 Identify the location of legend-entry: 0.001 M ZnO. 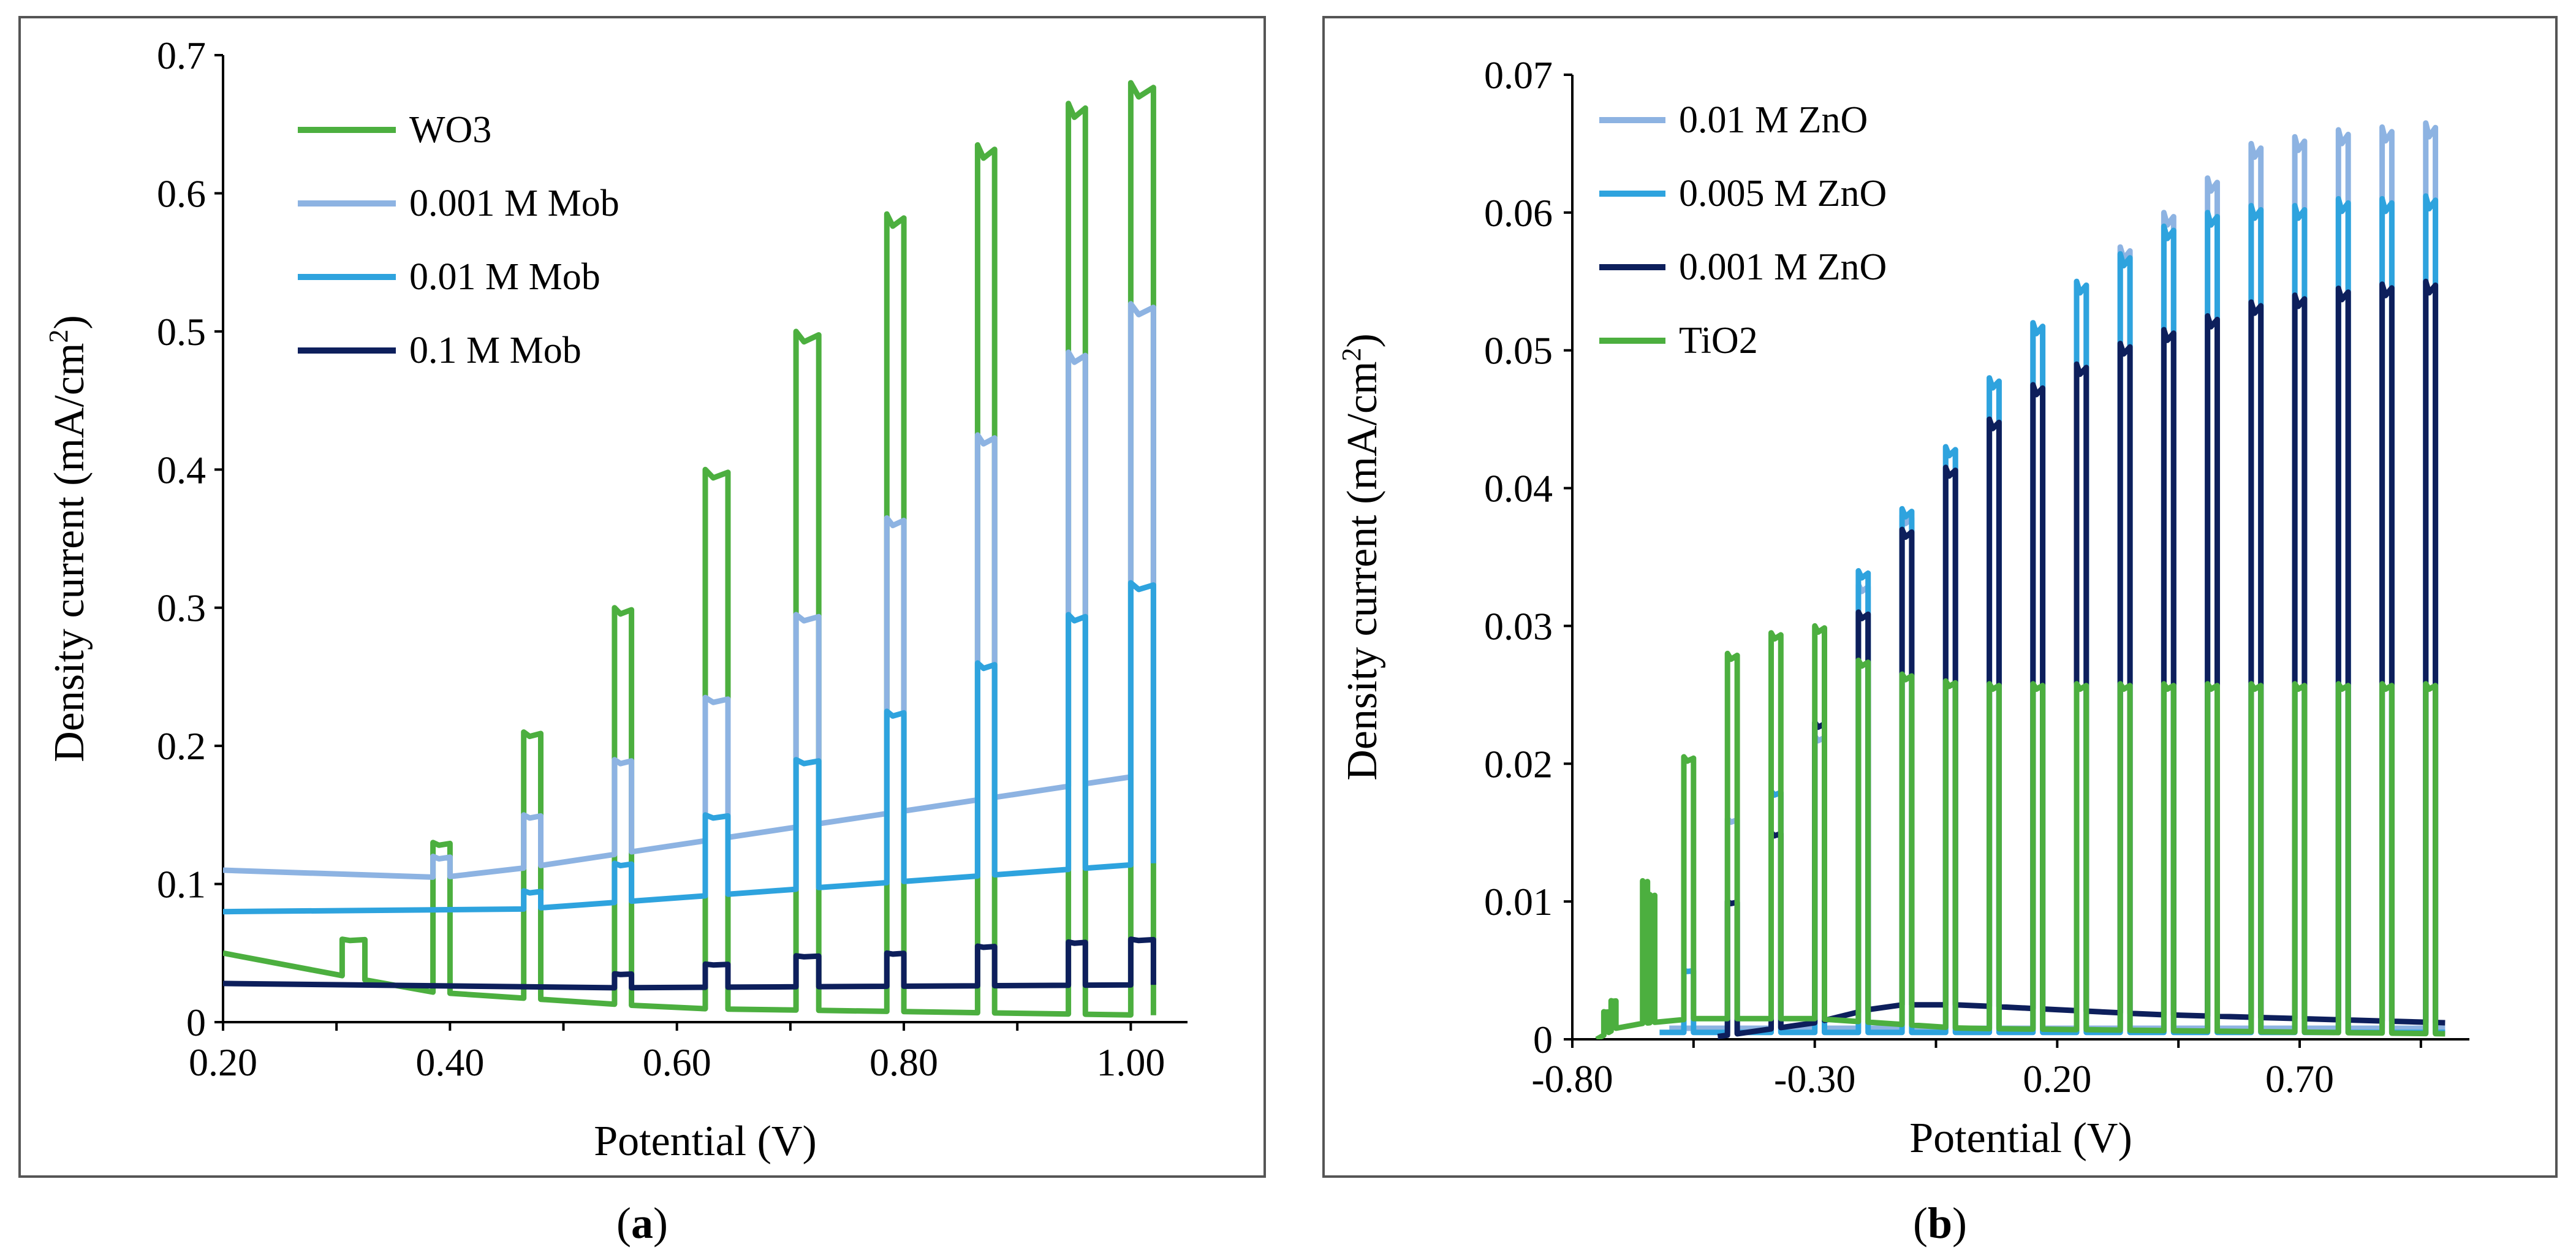
(1783, 267).